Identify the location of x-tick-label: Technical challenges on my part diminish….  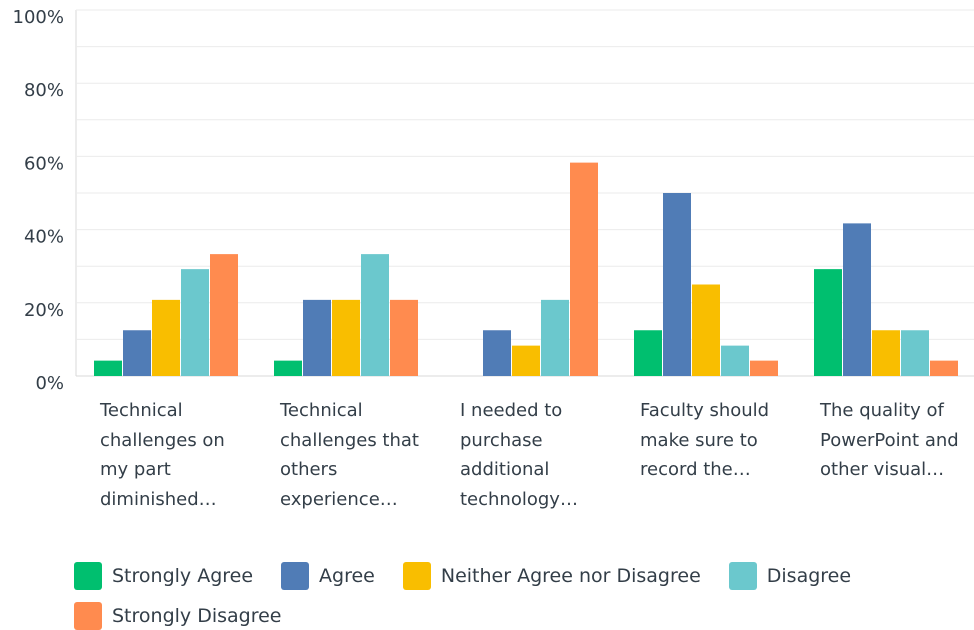
(162, 455).